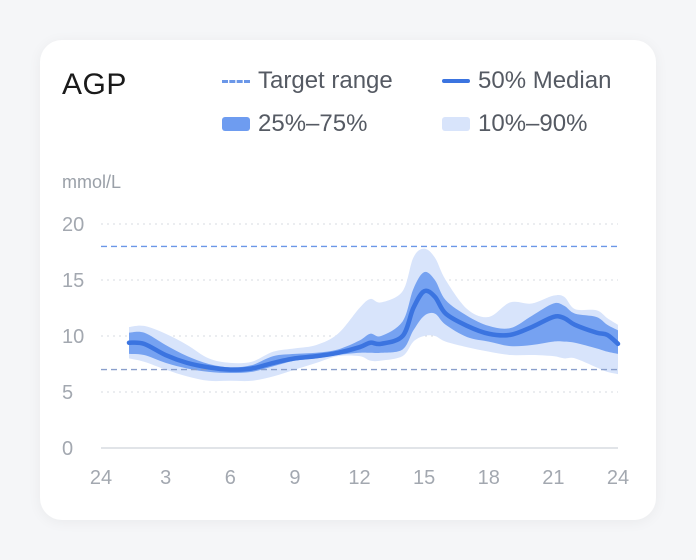 The width and height of the screenshot is (696, 560). What do you see at coordinates (533, 123) in the screenshot?
I see `legend-extremes-label: 10%–90%` at bounding box center [533, 123].